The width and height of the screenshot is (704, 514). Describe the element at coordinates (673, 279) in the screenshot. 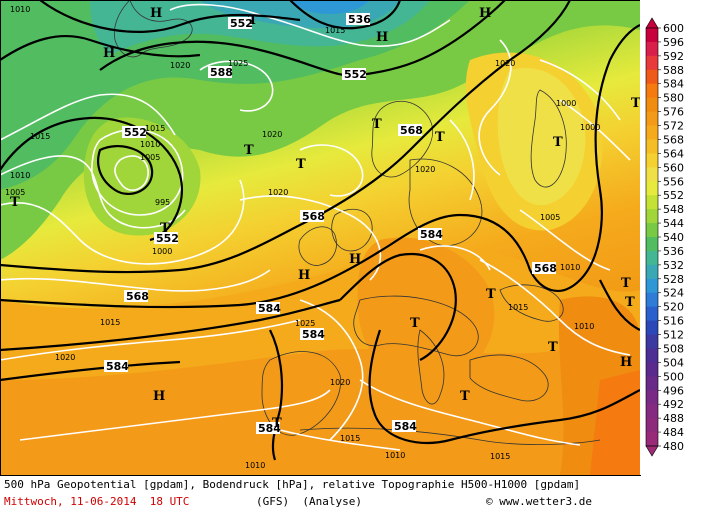

I see `legend-value-label: 528` at that location.